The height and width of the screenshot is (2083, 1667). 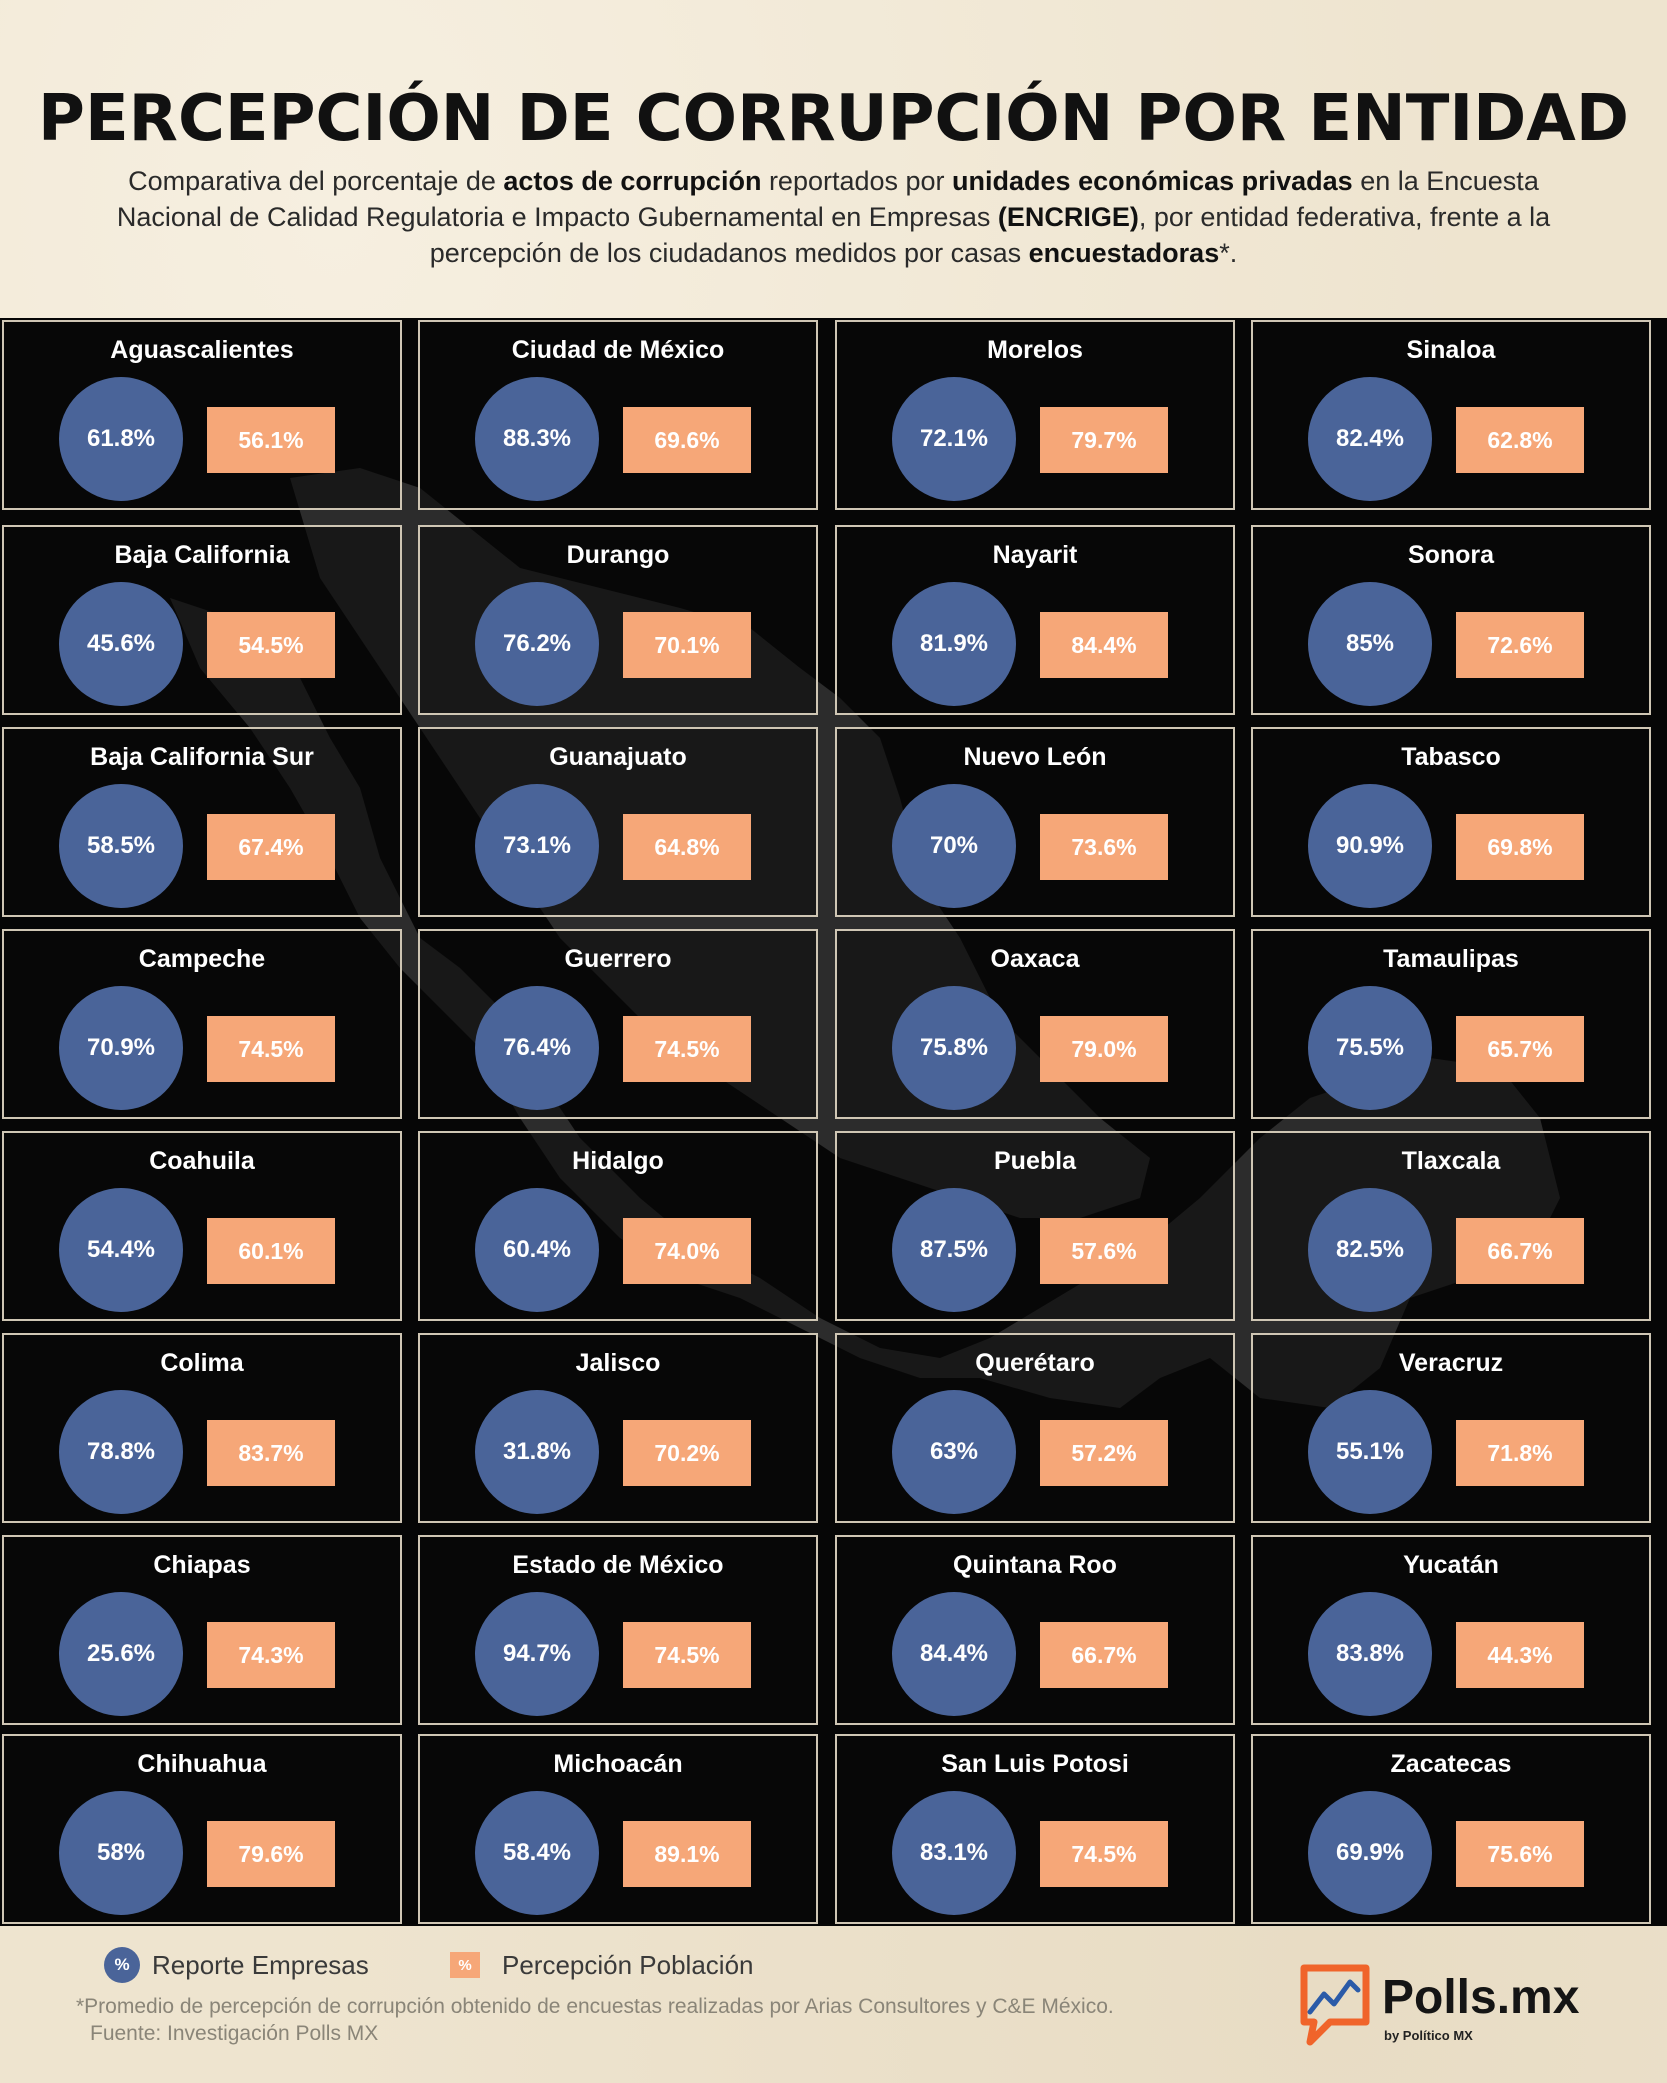 I want to click on subtitle-fragment: Comparativa del porcentaje de, so click(x=316, y=181).